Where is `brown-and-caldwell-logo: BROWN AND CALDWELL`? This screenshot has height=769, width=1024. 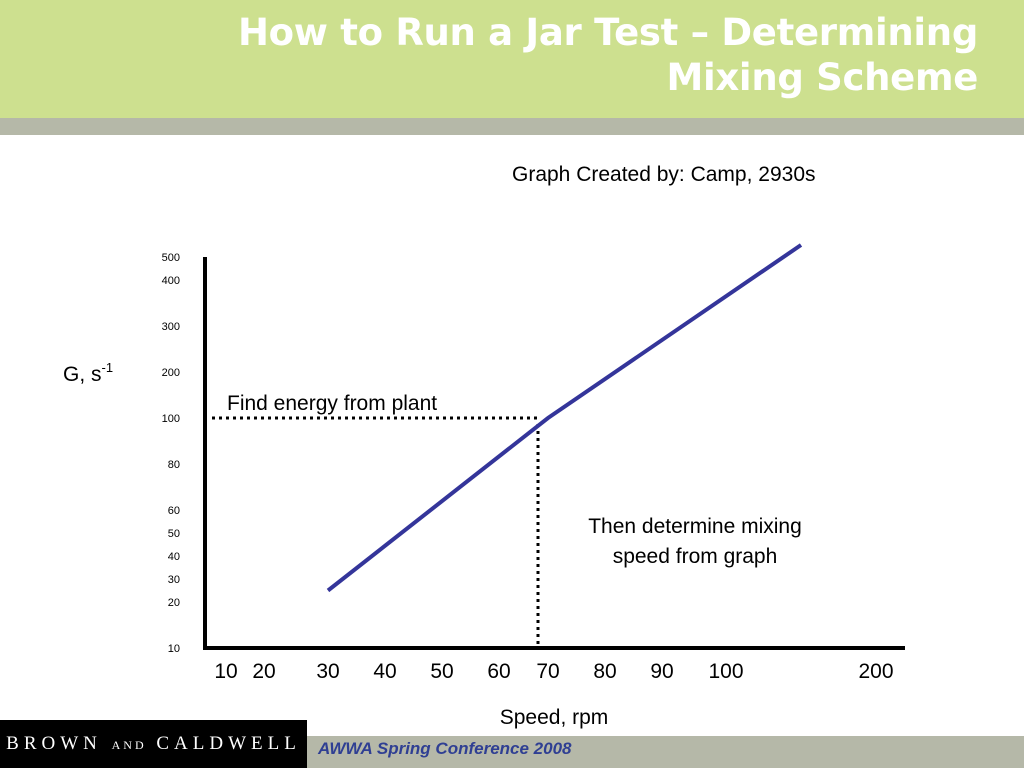 brown-and-caldwell-logo: BROWN AND CALDWELL is located at coordinates (153, 744).